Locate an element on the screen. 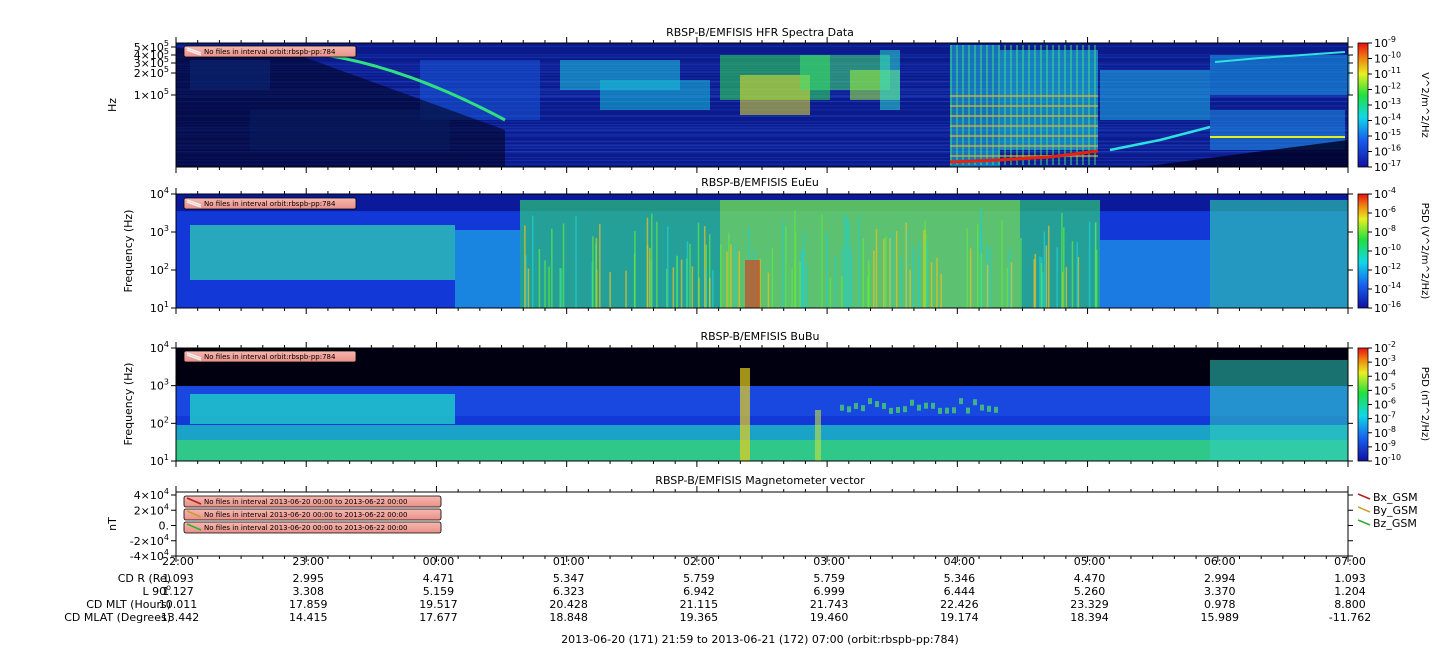  ephemeris-value: 21.115 is located at coordinates (699, 604).